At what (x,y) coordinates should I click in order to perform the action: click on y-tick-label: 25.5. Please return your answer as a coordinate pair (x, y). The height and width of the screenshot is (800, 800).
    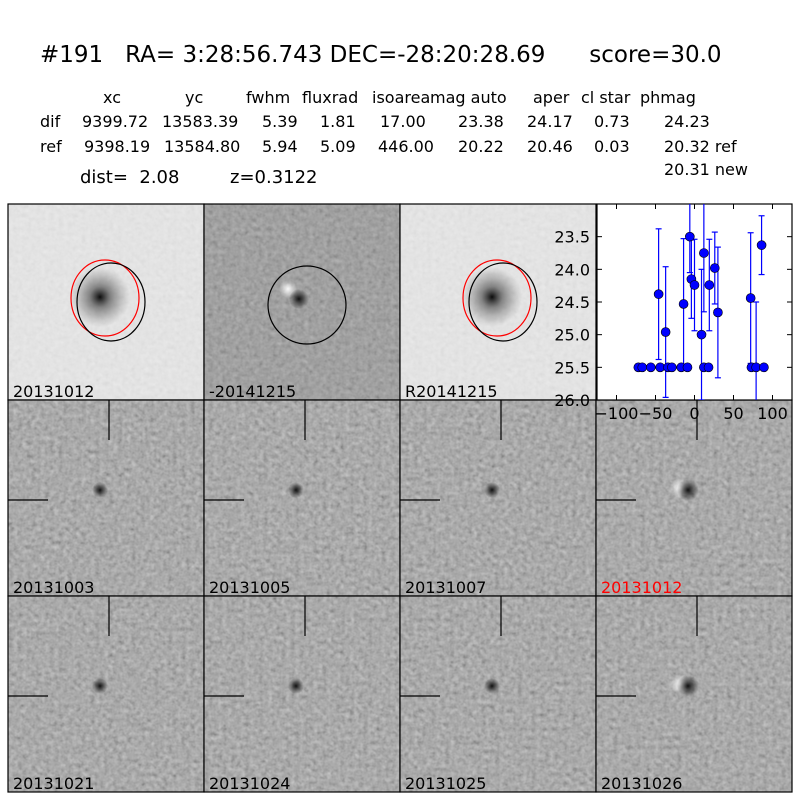
    Looking at the image, I should click on (572, 367).